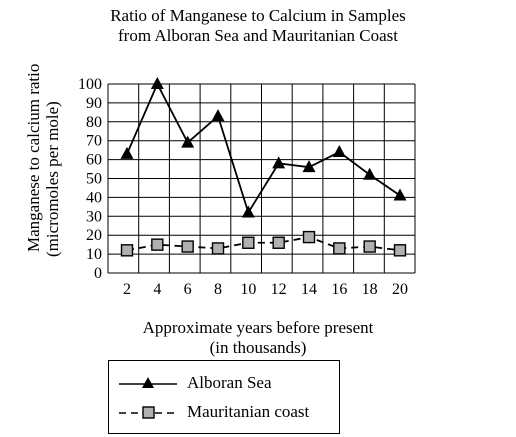  Describe the element at coordinates (218, 289) in the screenshot. I see `x-tick-label-8: 8` at that location.